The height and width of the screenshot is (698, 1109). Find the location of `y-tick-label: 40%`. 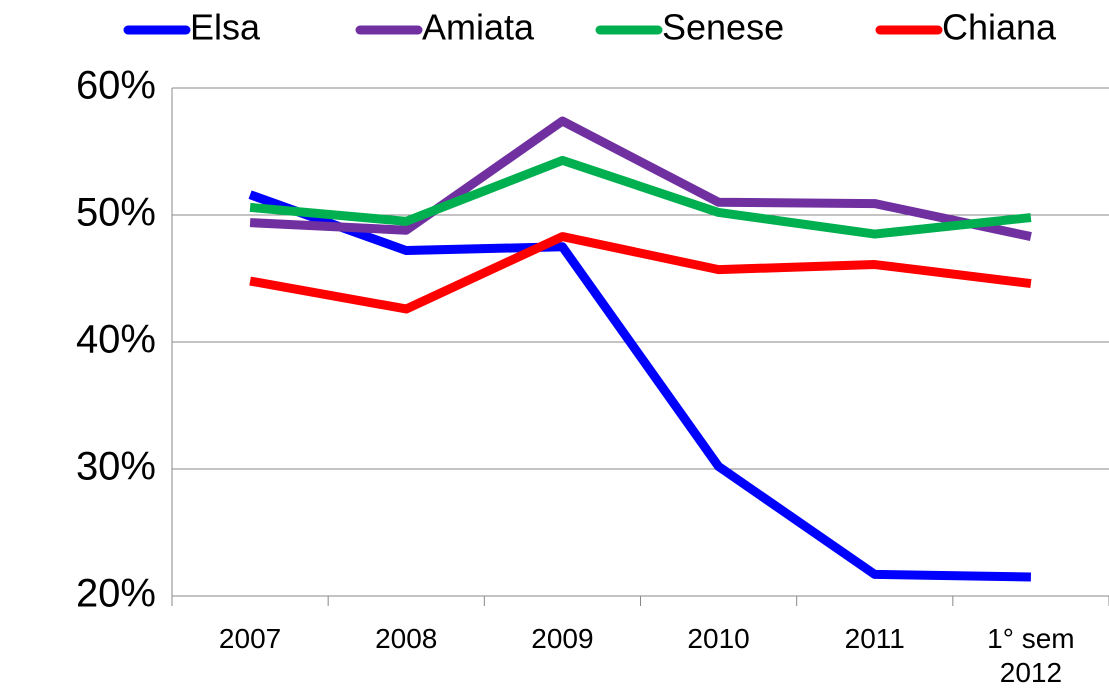

y-tick-label: 40% is located at coordinates (116, 340).